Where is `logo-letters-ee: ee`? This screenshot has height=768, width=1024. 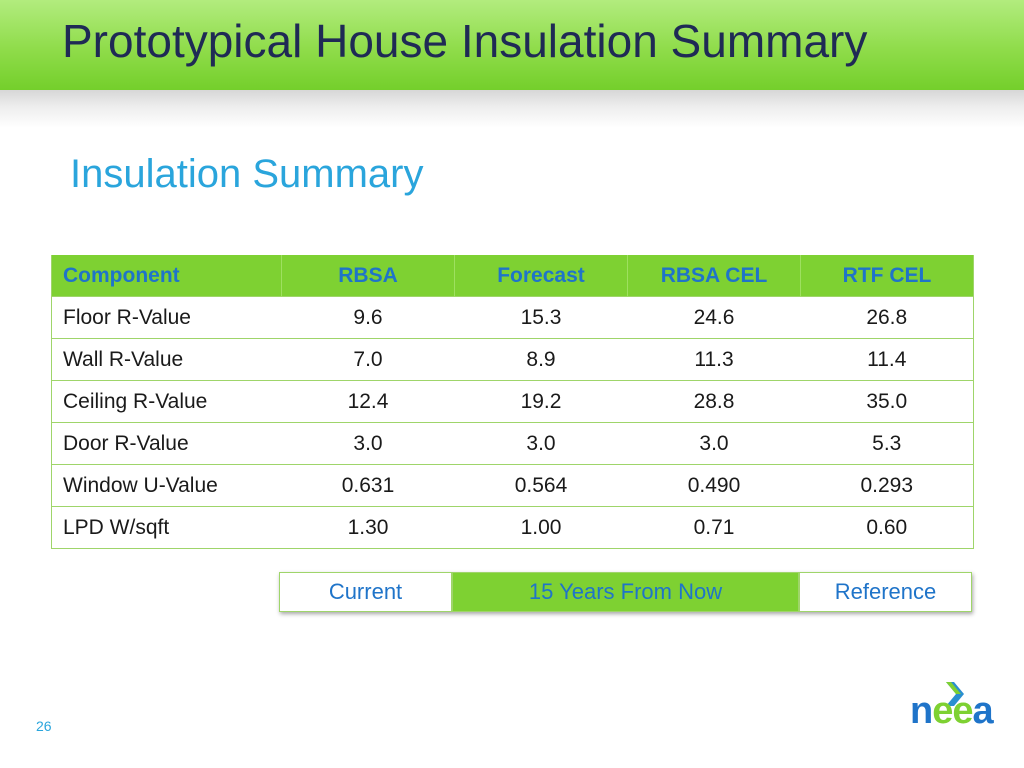 logo-letters-ee: ee is located at coordinates (952, 711).